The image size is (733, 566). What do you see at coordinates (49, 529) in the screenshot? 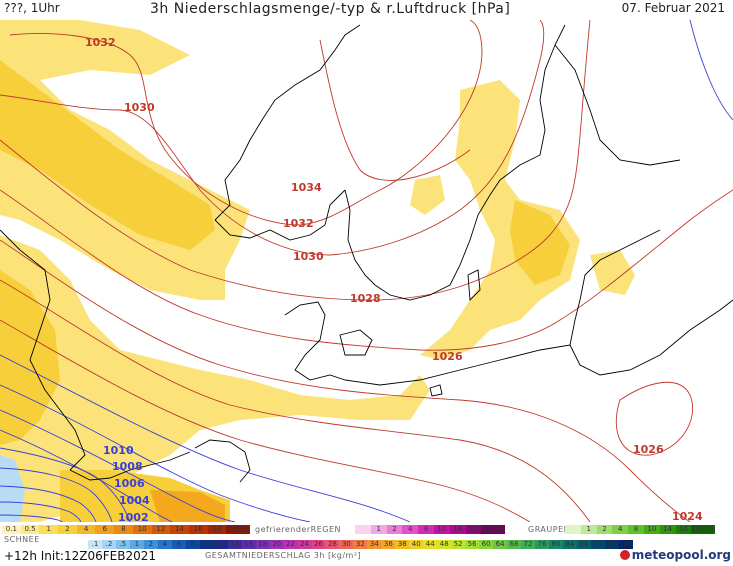
I see `rain-legend-swatch: 1` at bounding box center [49, 529].